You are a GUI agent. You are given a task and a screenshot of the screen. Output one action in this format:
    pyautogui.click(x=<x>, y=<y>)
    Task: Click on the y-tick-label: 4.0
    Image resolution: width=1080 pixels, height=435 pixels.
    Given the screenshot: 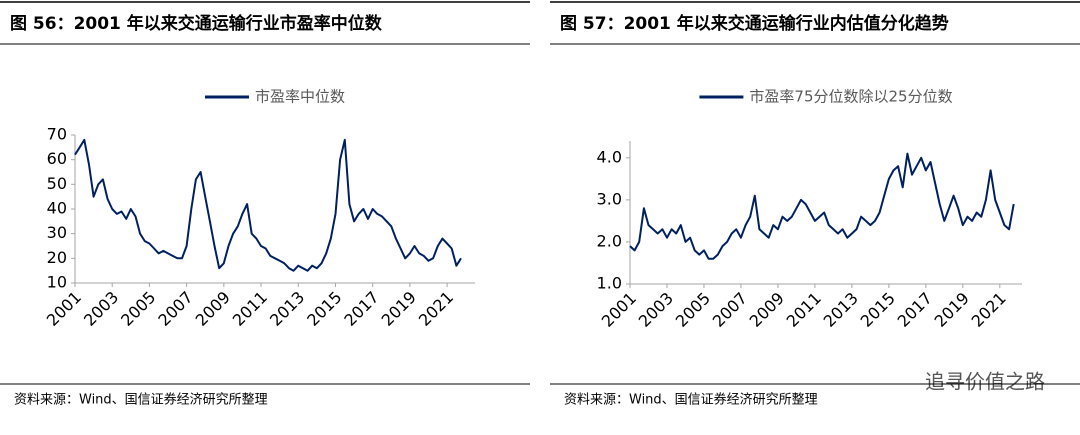 What is the action you would take?
    pyautogui.click(x=609, y=156)
    